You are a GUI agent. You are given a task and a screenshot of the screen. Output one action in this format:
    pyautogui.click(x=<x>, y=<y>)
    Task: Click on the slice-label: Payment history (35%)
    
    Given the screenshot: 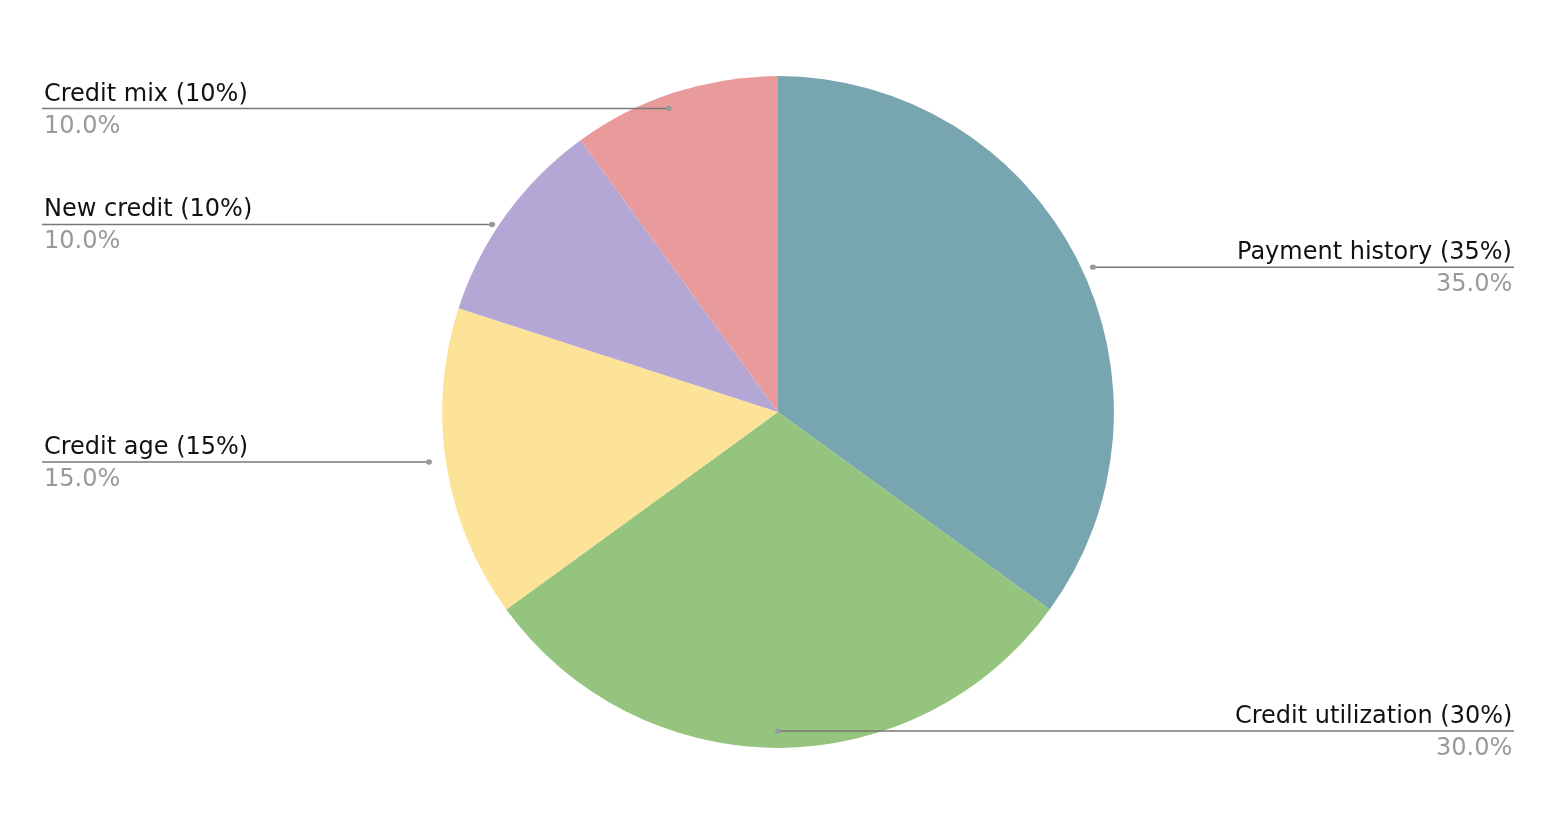 What is the action you would take?
    pyautogui.click(x=1374, y=251)
    